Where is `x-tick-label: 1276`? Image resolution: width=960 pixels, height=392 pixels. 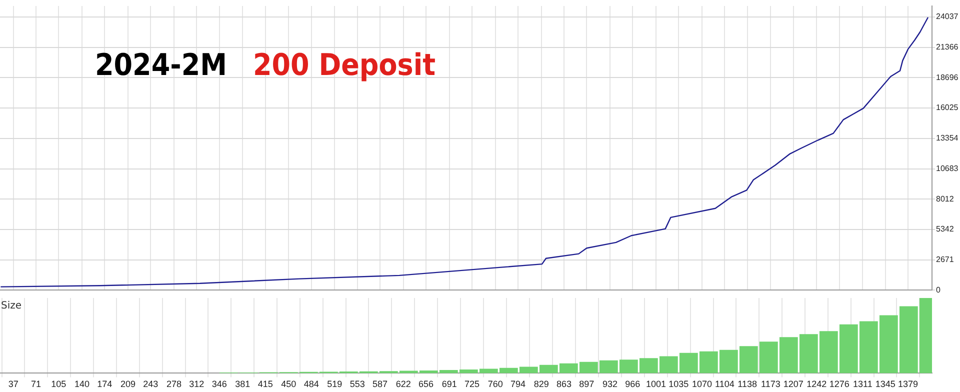
x-tick-label: 1276 is located at coordinates (839, 384).